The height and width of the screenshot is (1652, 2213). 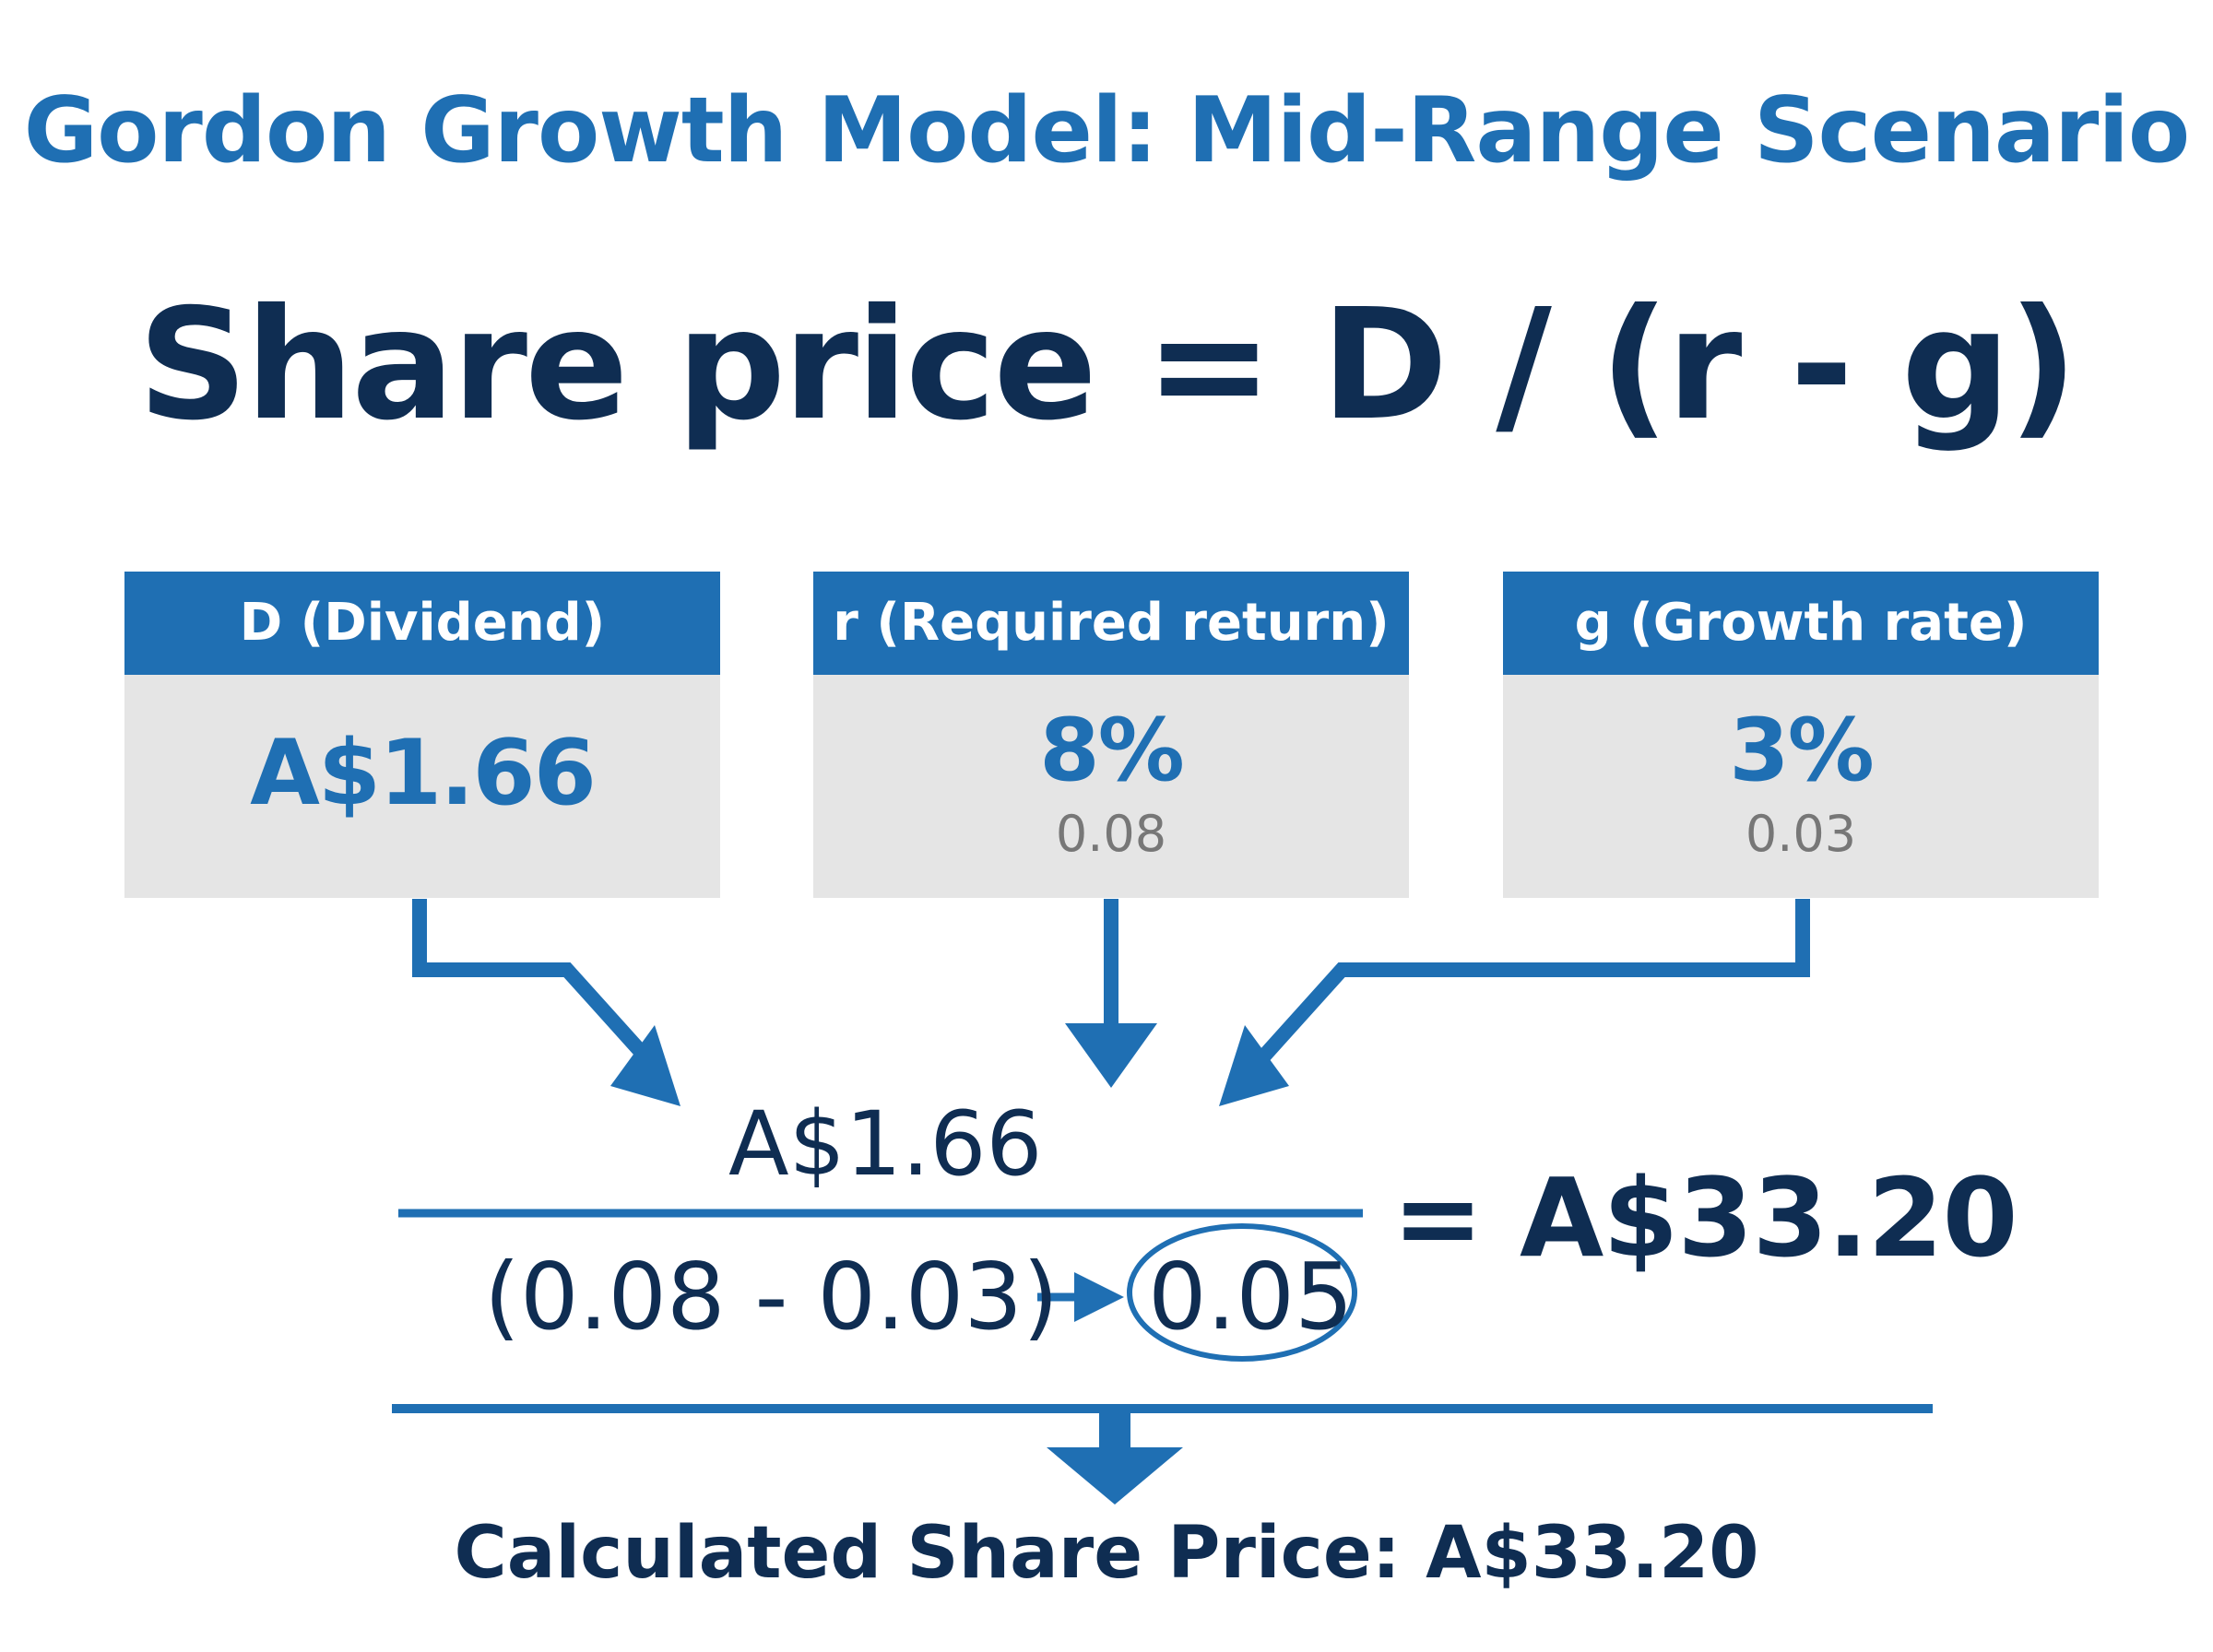 What do you see at coordinates (1111, 1055) in the screenshot?
I see `required-return-arrowhead` at bounding box center [1111, 1055].